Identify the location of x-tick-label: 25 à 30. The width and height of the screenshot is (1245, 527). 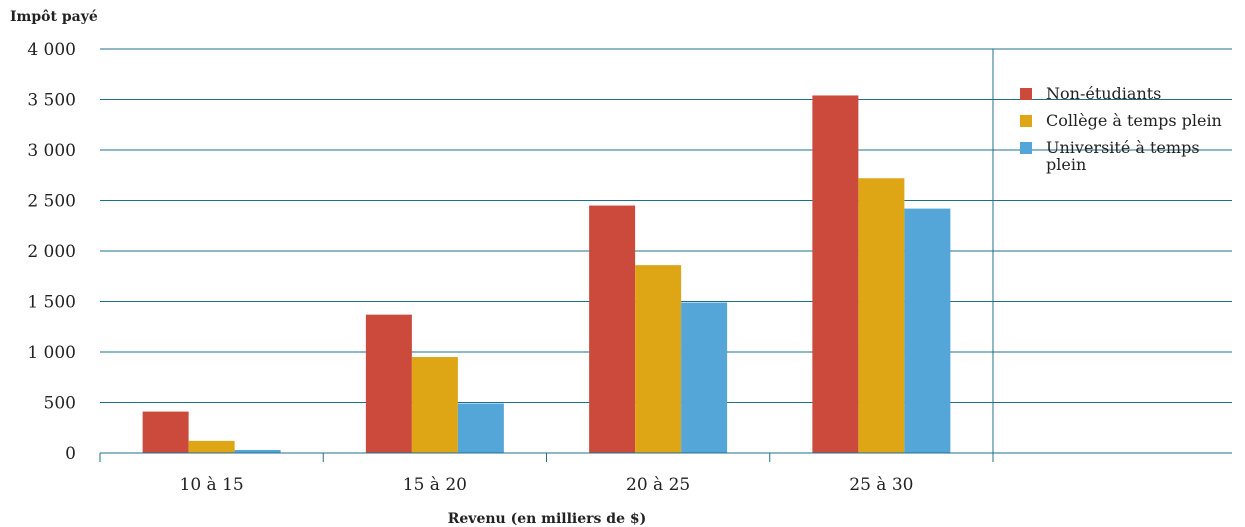
(881, 485).